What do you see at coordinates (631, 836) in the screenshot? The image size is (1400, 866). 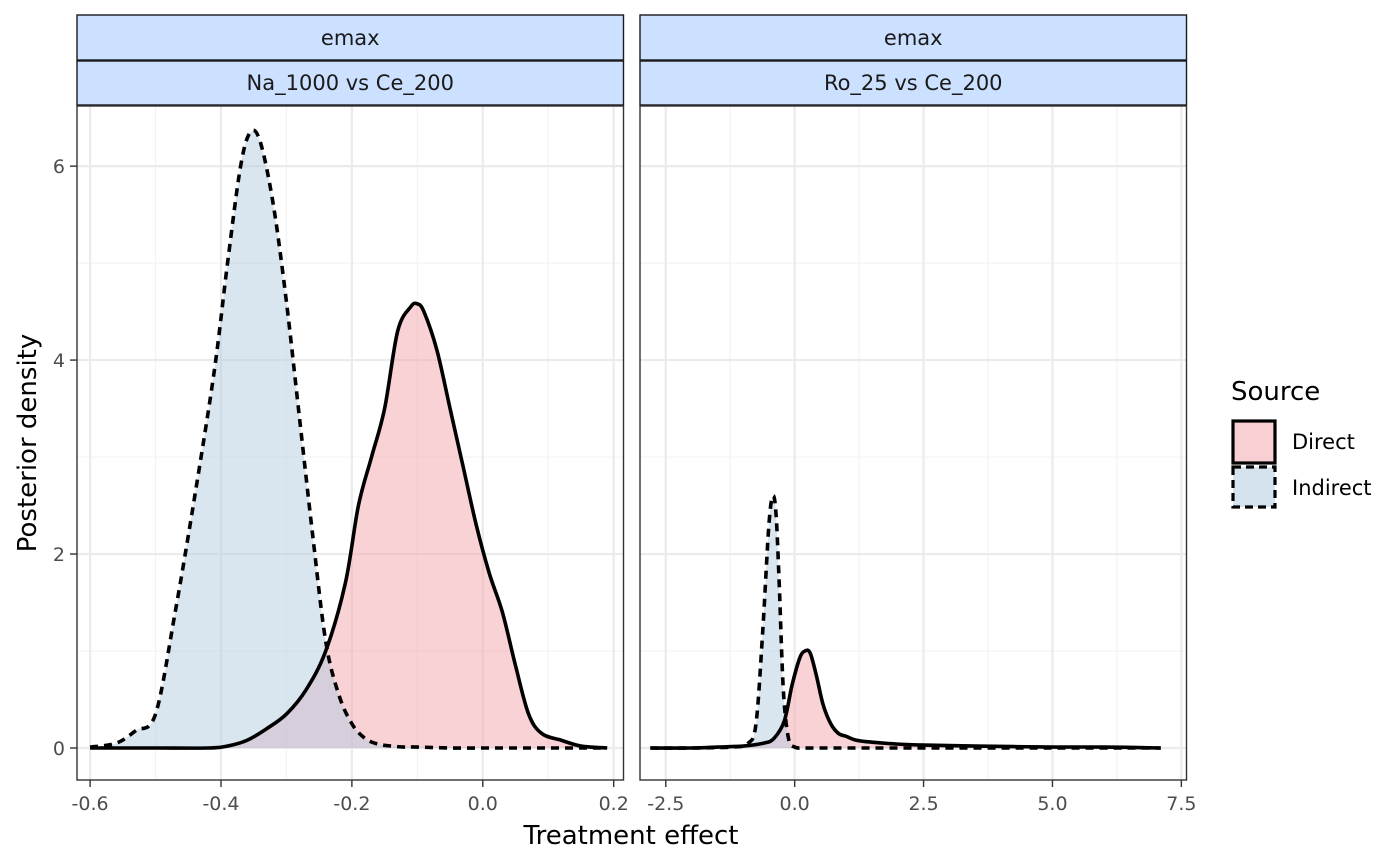 I see `x-axis-title: Treatment effect` at bounding box center [631, 836].